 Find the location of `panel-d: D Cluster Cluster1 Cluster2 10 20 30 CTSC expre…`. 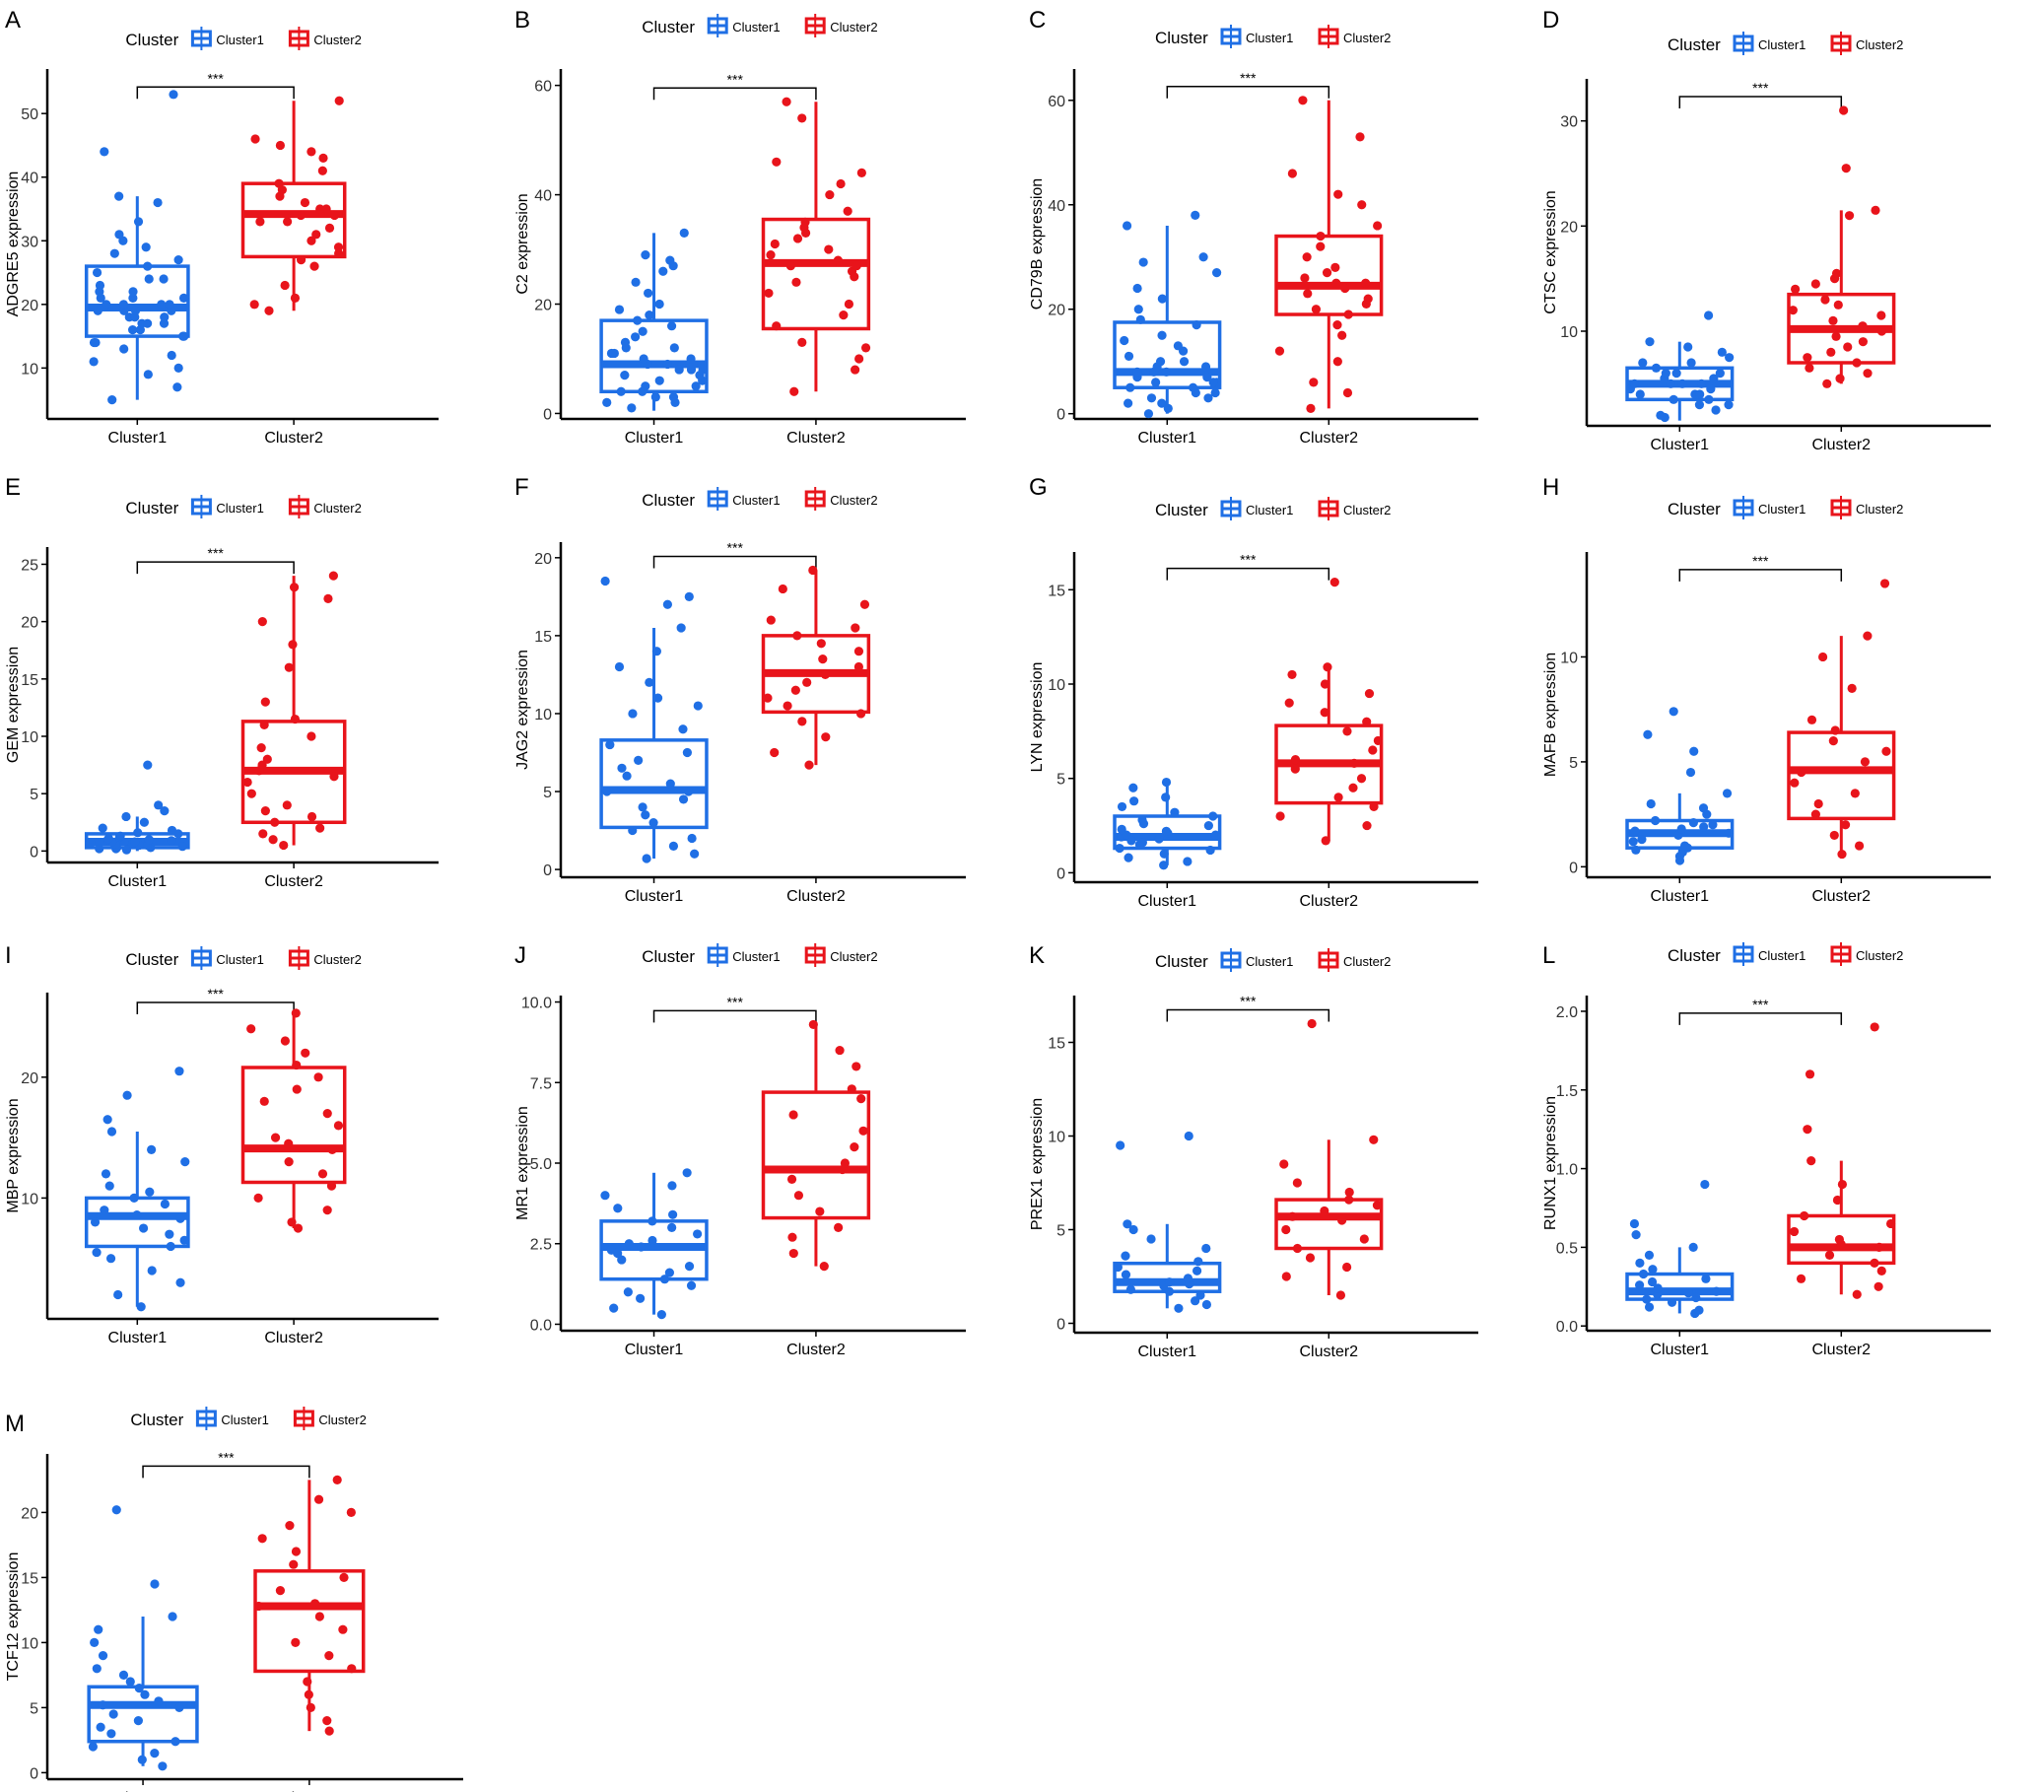

panel-d: D Cluster Cluster1 Cluster2 10 20 30 CTSC expre… is located at coordinates (1766, 230).